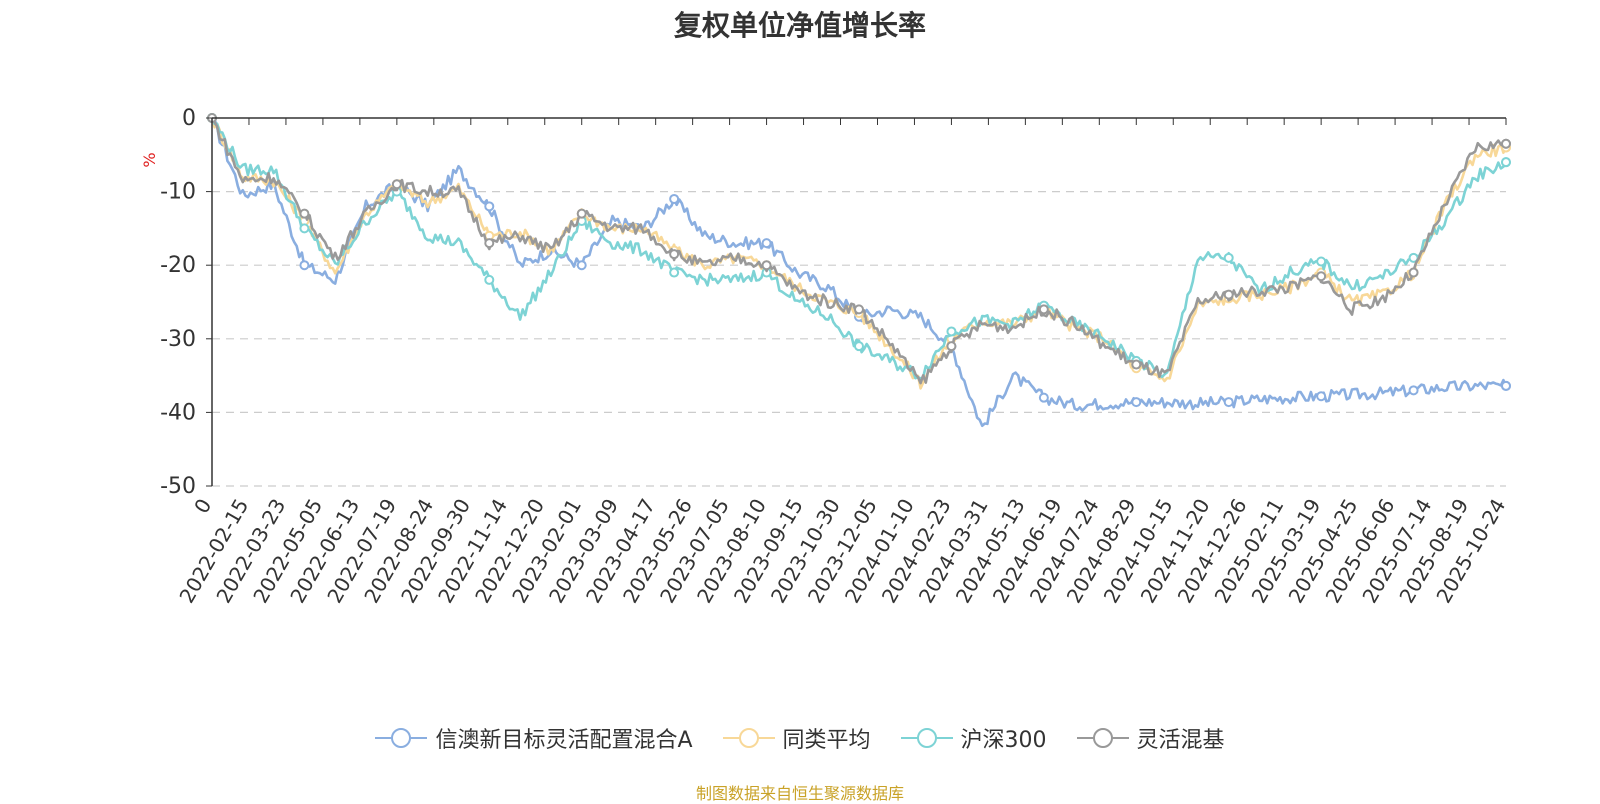 The height and width of the screenshot is (804, 1600). I want to click on chart-title: 复权单位净值增长率, so click(799, 25).